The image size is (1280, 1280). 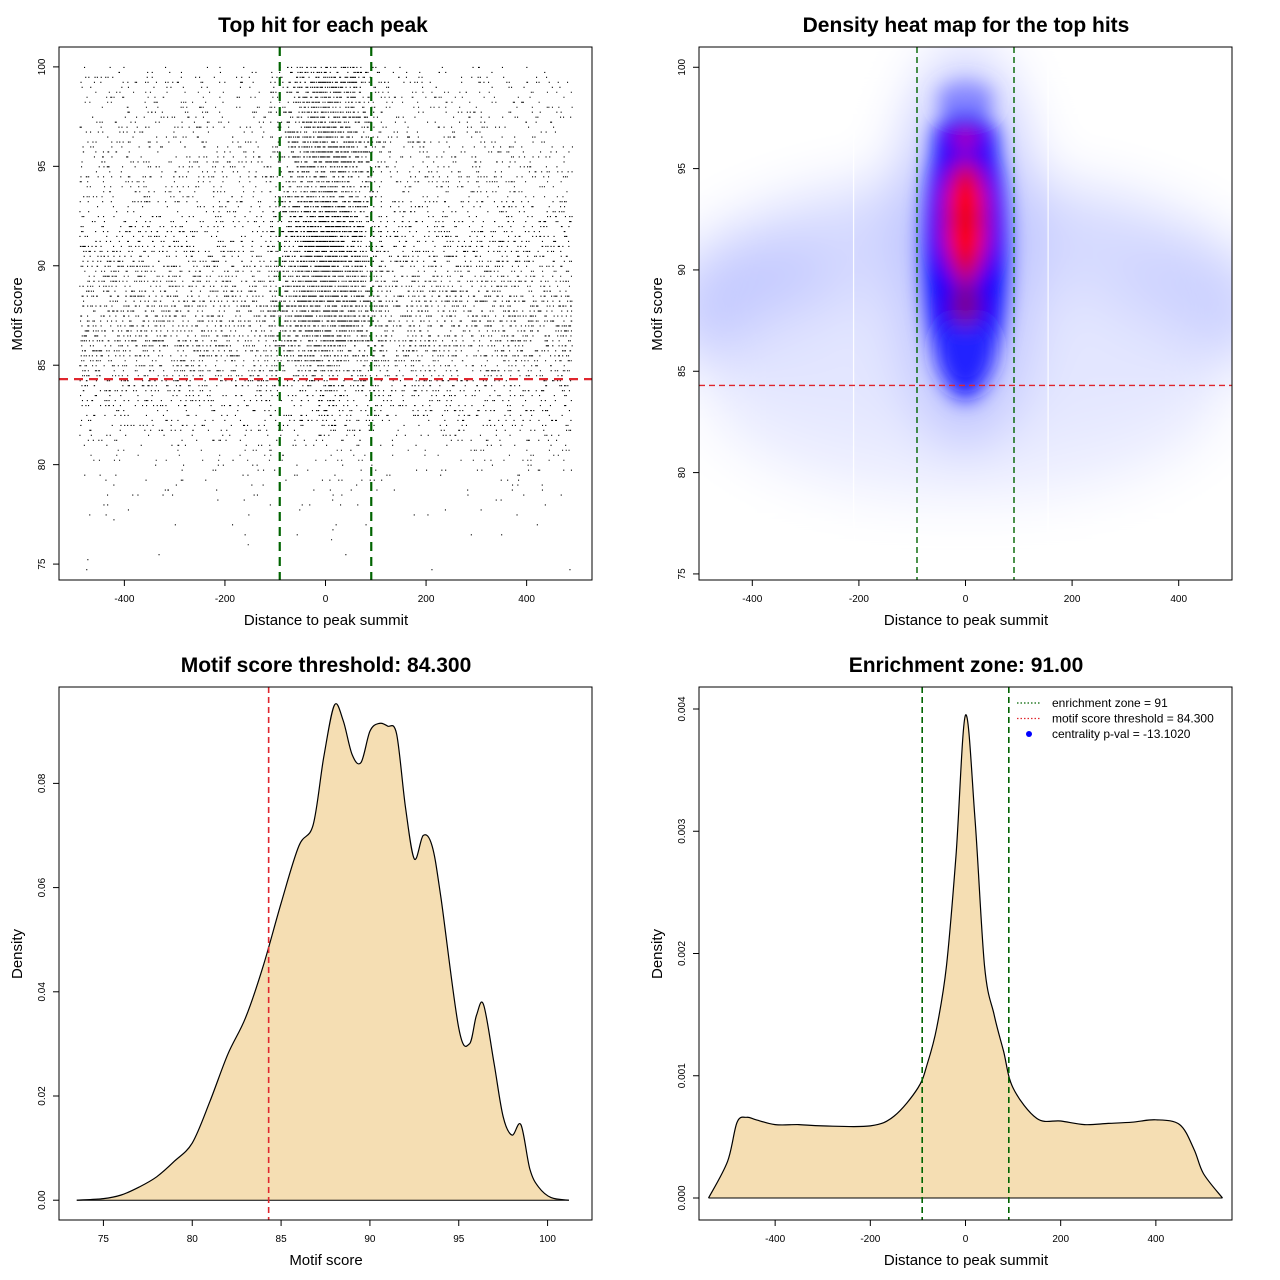 What do you see at coordinates (42, 1200) in the screenshot?
I see `y-tick-label: 0.00` at bounding box center [42, 1200].